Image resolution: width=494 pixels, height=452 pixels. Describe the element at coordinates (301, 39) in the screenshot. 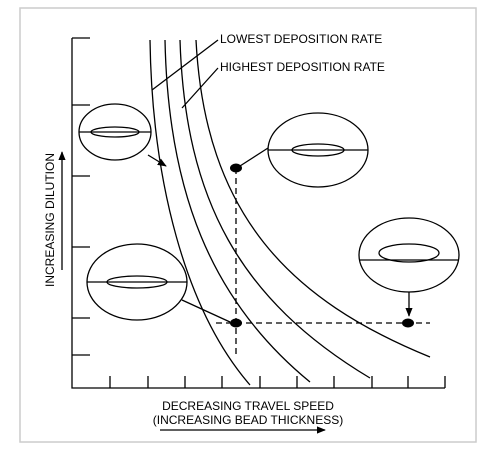

I see `lowest-label: LOWEST DEPOSITION RATE` at that location.